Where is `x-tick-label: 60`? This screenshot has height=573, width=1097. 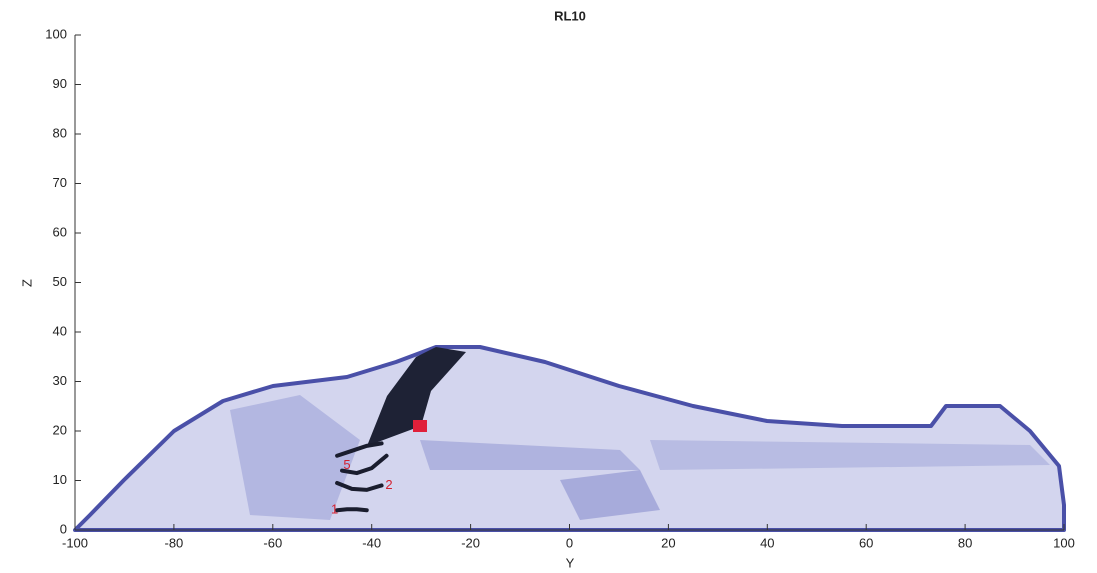 x-tick-label: 60 is located at coordinates (866, 542).